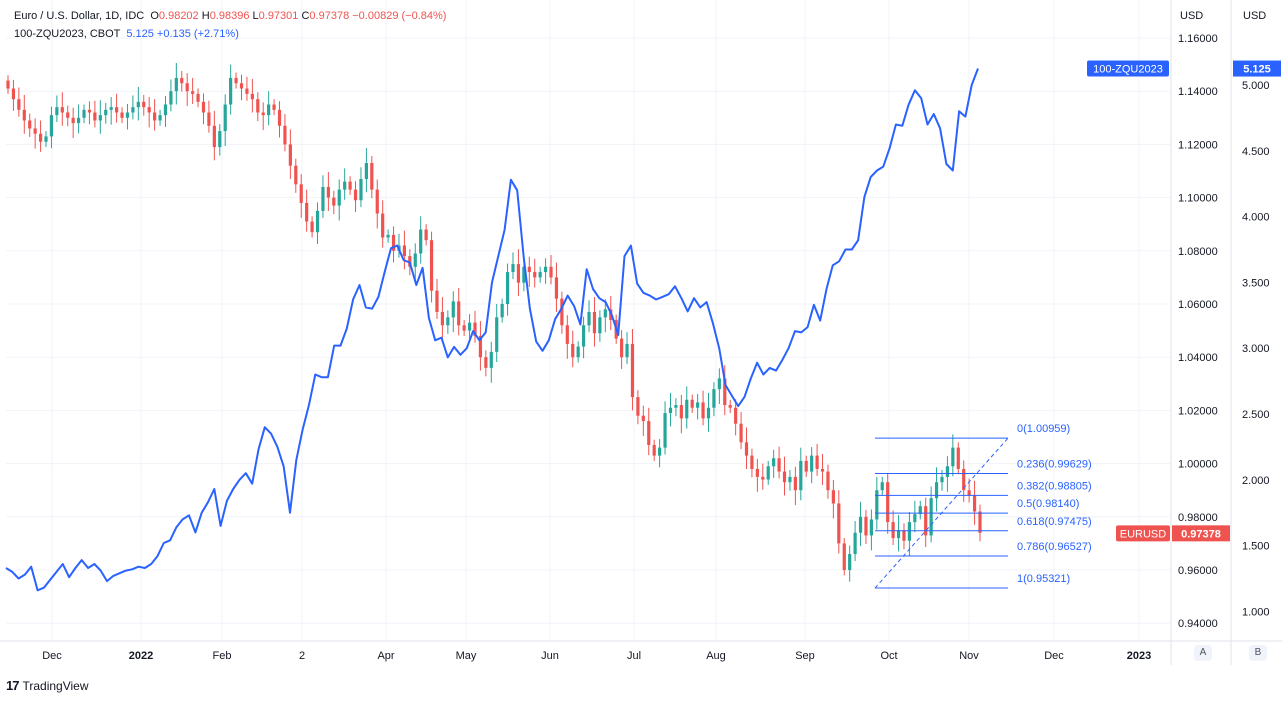 This screenshot has height=701, width=1282. I want to click on time-axis-tick: Jun, so click(550, 656).